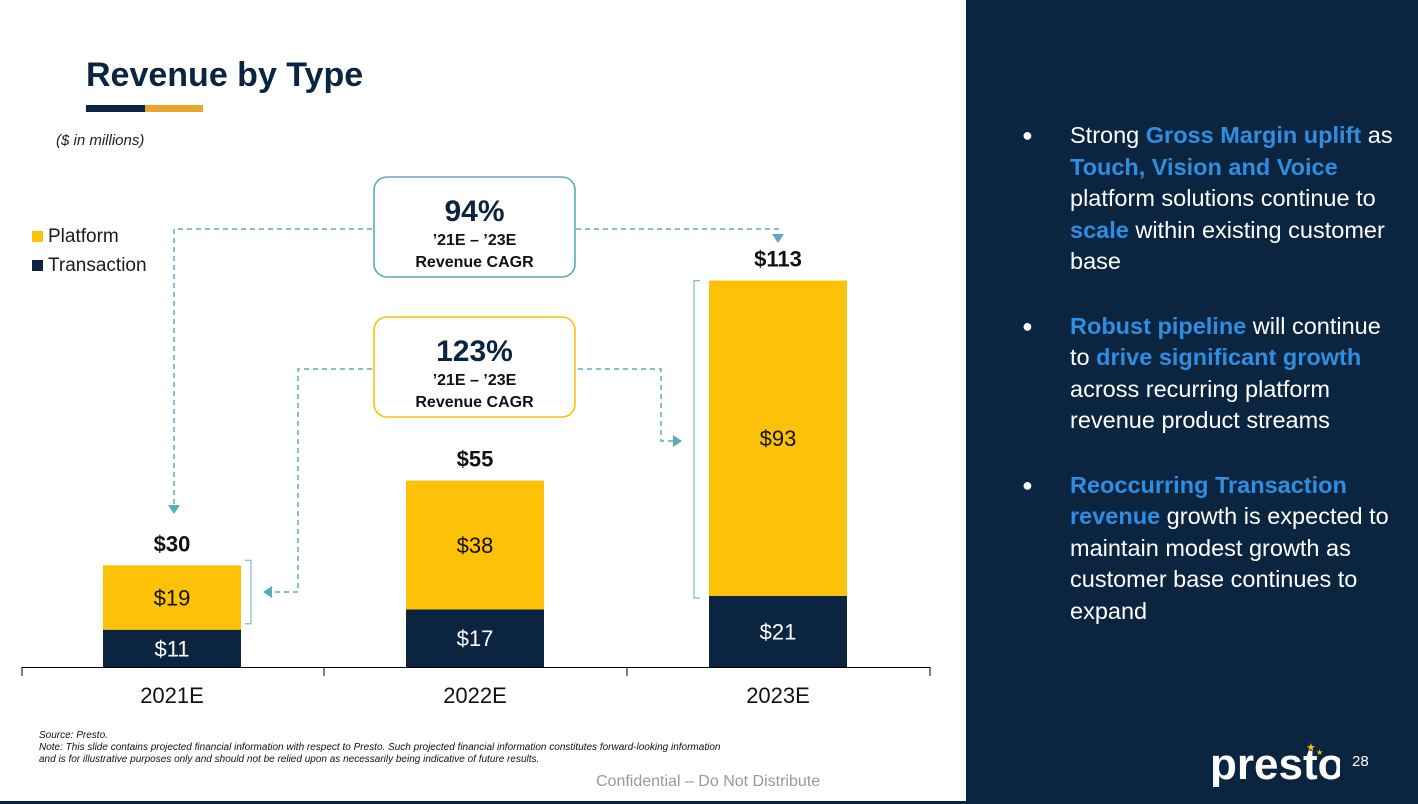 Image resolution: width=1418 pixels, height=804 pixels. What do you see at coordinates (474, 211) in the screenshot?
I see `cagr-value: 94%` at bounding box center [474, 211].